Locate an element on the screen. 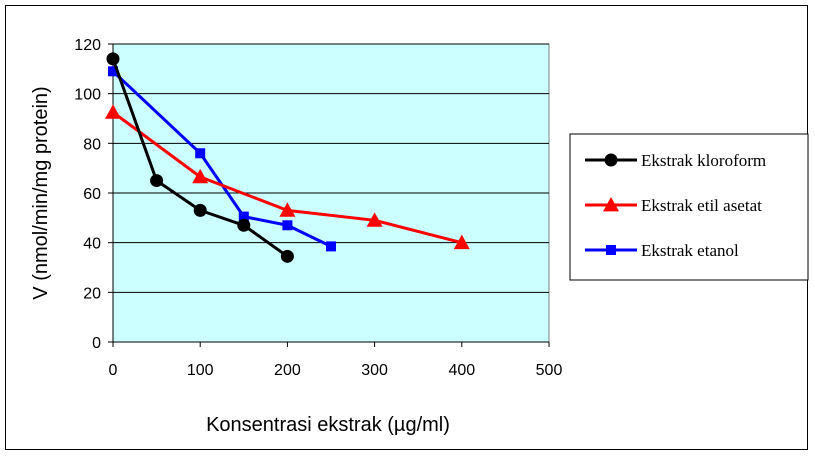 The image size is (815, 458). legend-item-ekstrak-kloroform: Ekstrak kloroform is located at coordinates (675, 160).